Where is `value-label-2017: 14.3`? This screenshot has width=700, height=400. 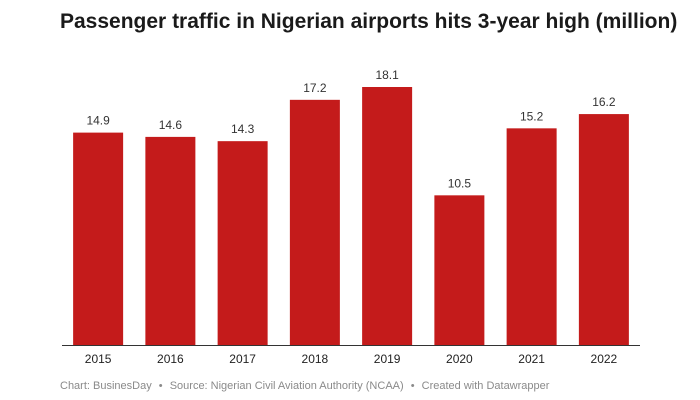
value-label-2017: 14.3 is located at coordinates (243, 129).